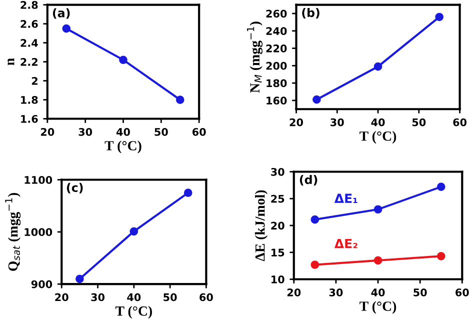 This screenshot has width=474, height=321. Describe the element at coordinates (276, 31) in the screenshot. I see `y-tick-label: 240` at that location.